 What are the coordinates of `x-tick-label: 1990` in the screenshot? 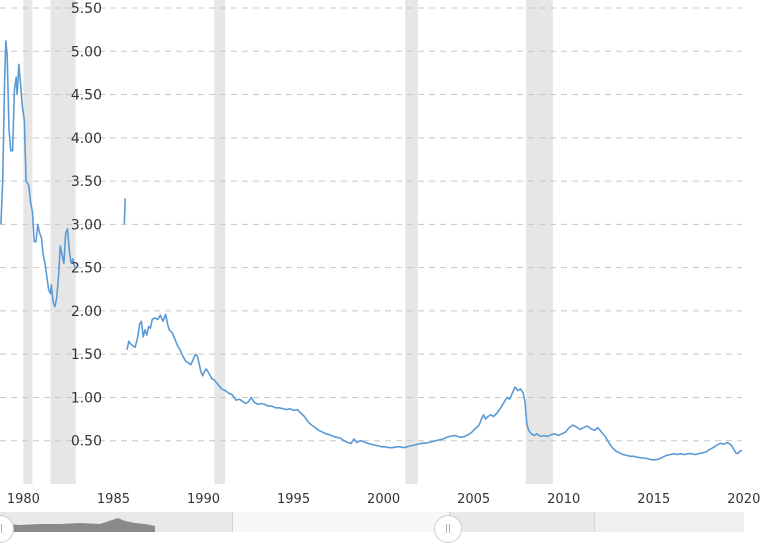 It's located at (203, 499).